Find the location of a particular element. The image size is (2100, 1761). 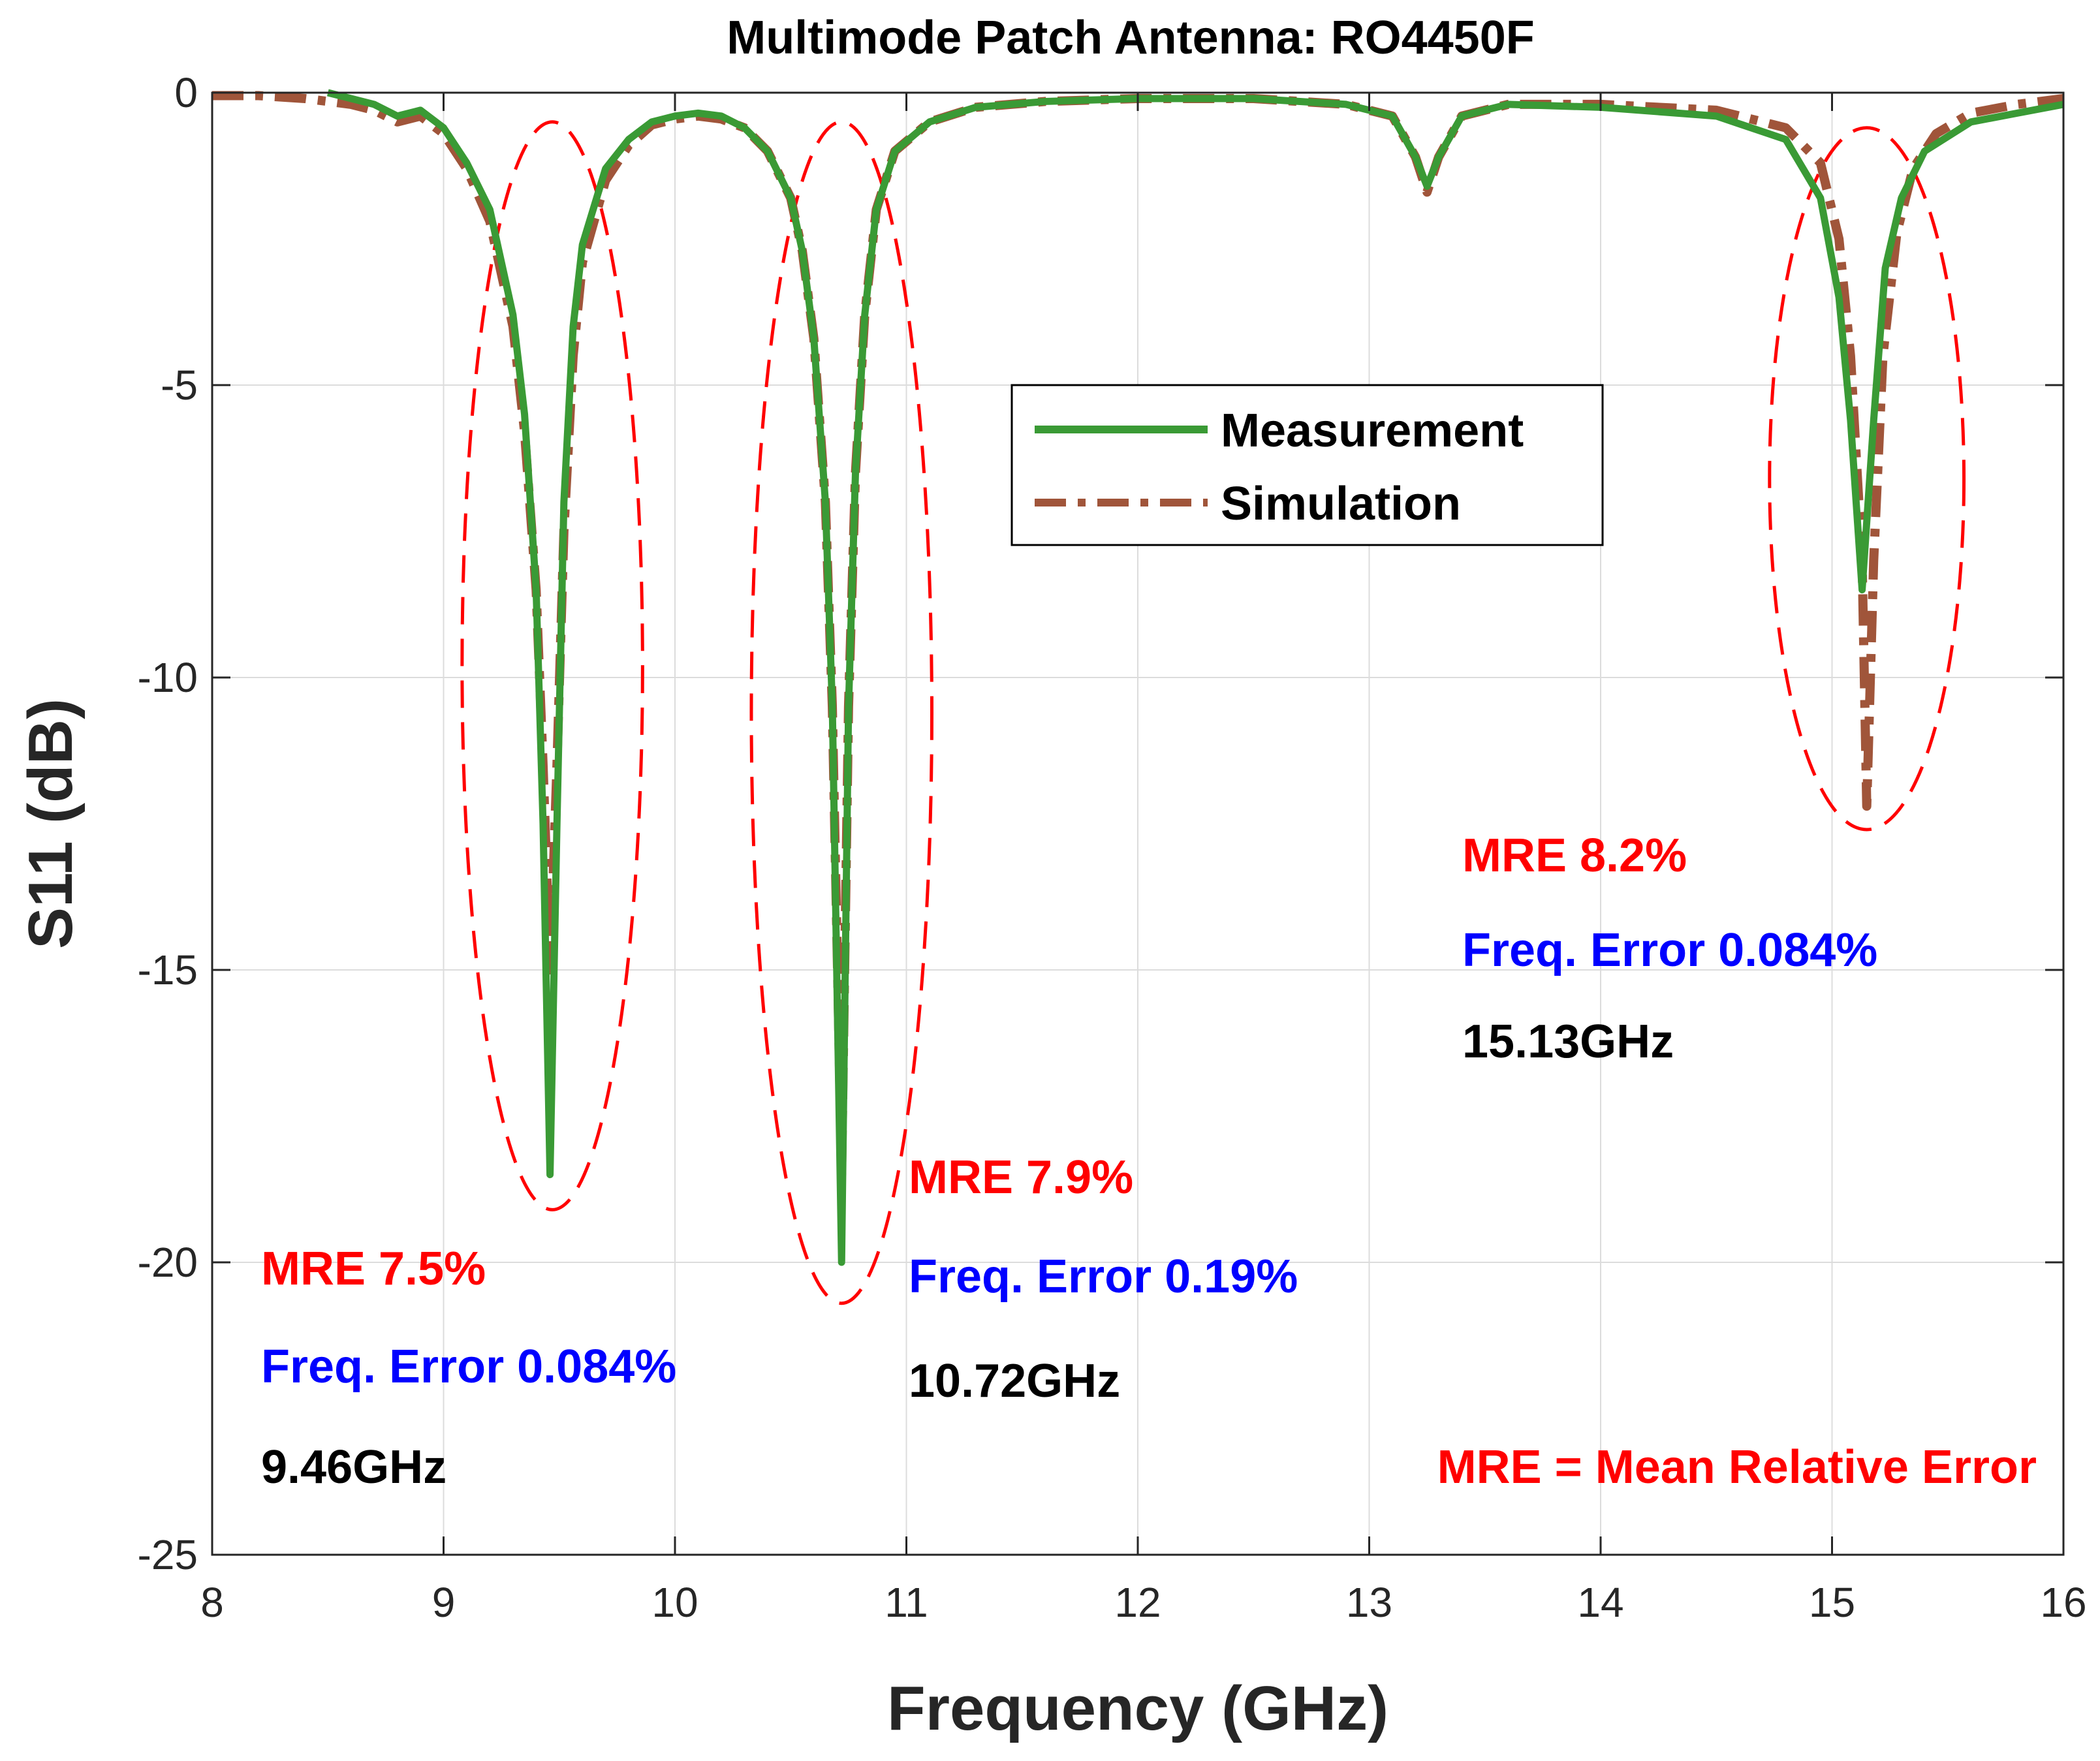

y-tick-label: -10 is located at coordinates (168, 678).